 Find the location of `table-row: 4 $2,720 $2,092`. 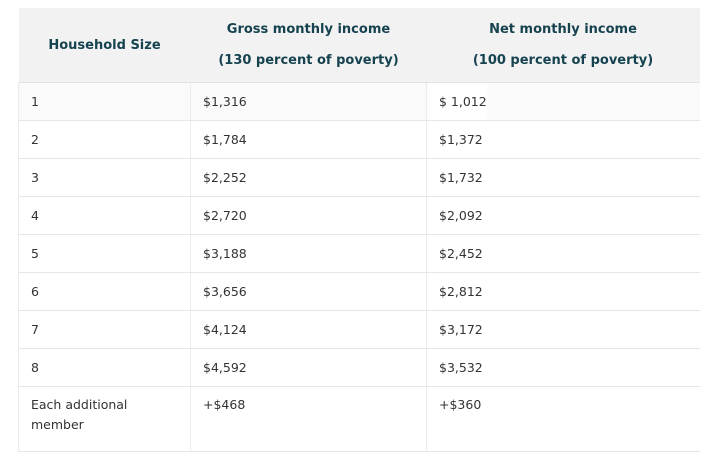

table-row: 4 $2,720 $2,092 is located at coordinates (359, 215).